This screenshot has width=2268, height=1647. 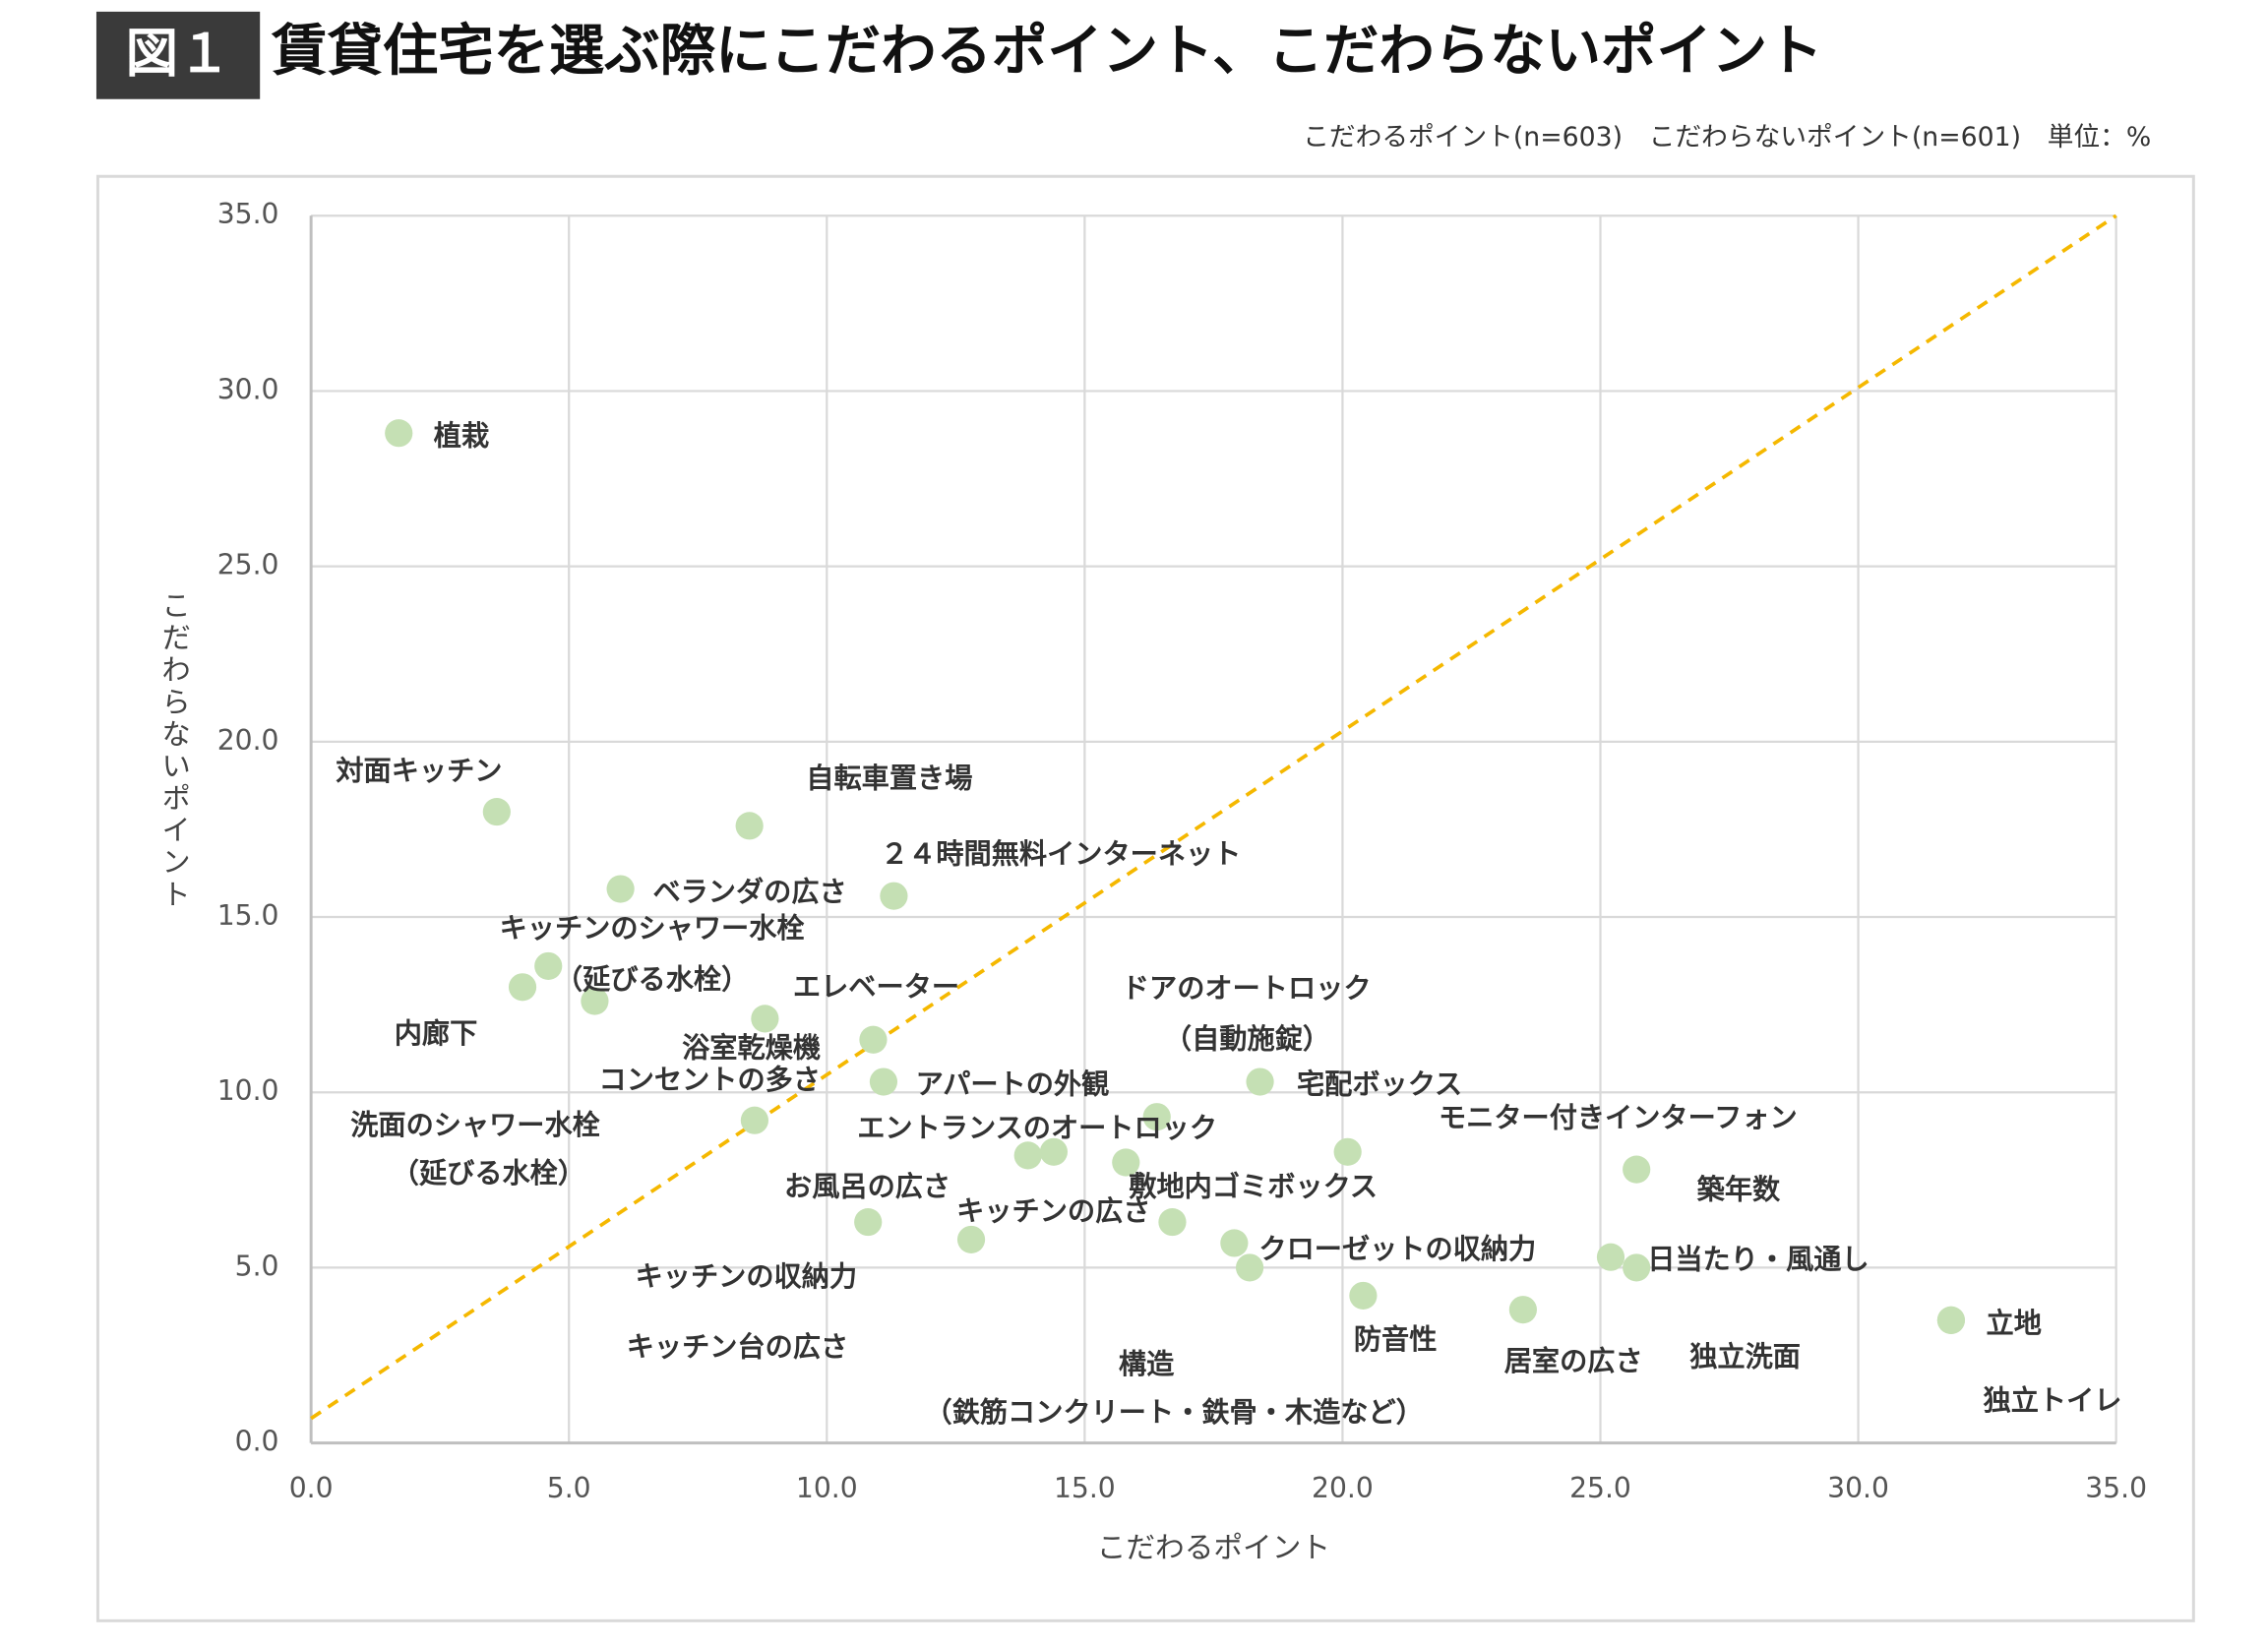 I want to click on point-label: 植栽, so click(x=461, y=435).